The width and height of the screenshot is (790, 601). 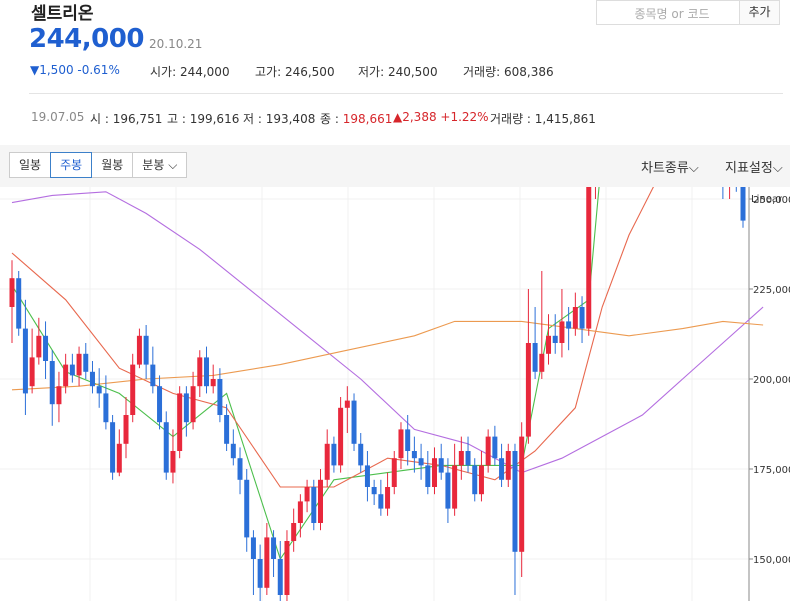 What do you see at coordinates (771, 560) in the screenshot?
I see `y-axis-tick-label: 150,000` at bounding box center [771, 560].